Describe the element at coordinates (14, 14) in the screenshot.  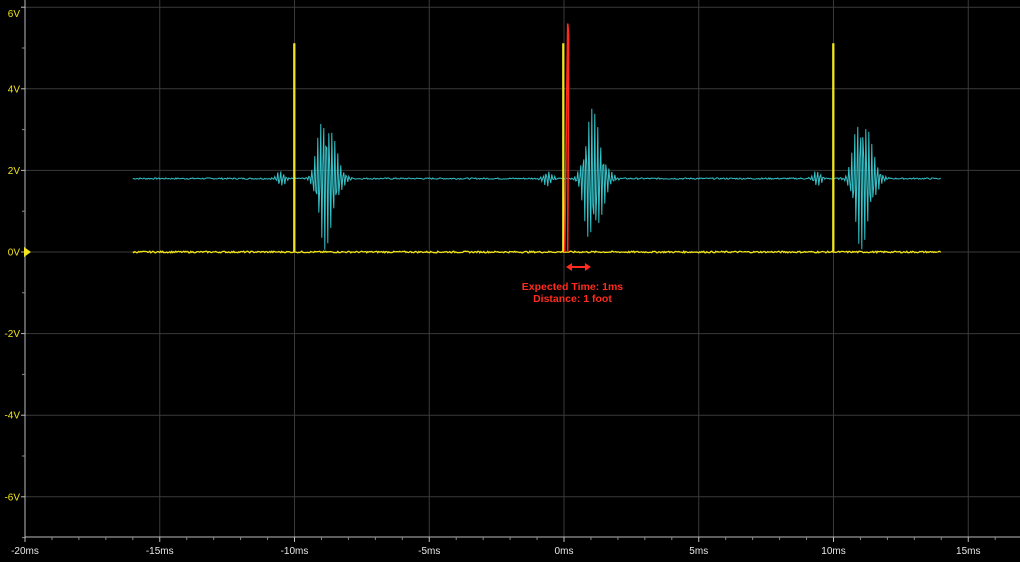
I see `y-tick-label: 6V` at that location.